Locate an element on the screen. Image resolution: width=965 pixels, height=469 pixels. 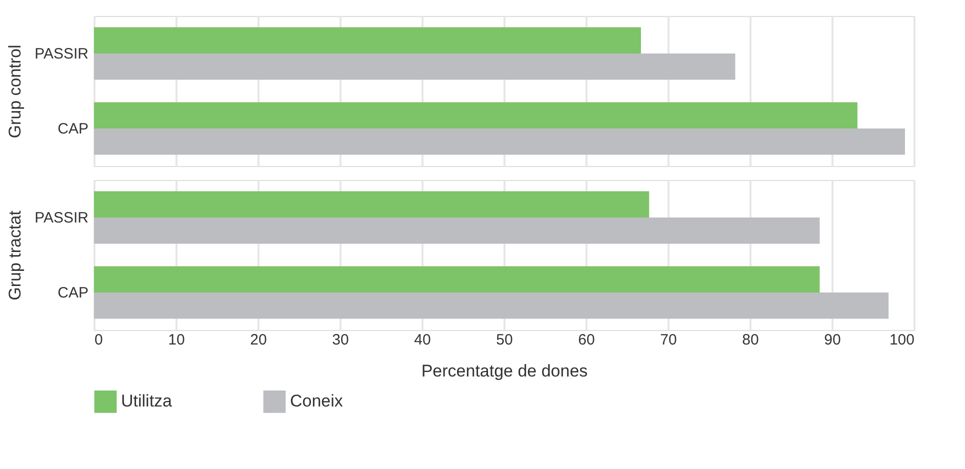
x-tick-label: 30 is located at coordinates (340, 340).